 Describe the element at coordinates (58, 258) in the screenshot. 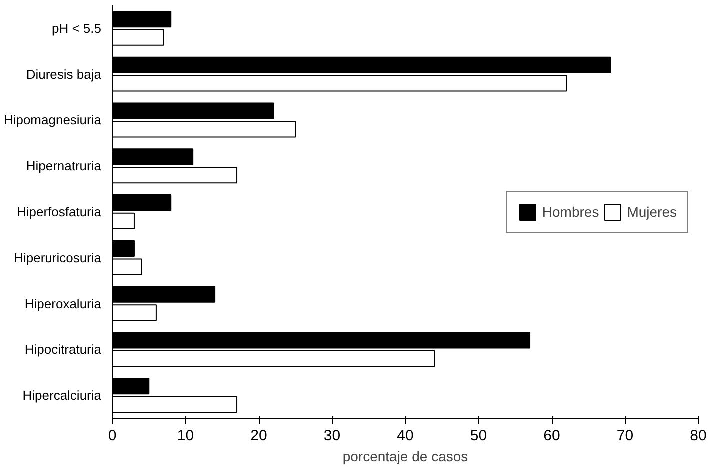

I see `y-tick-label: Hiperuricosuria` at that location.